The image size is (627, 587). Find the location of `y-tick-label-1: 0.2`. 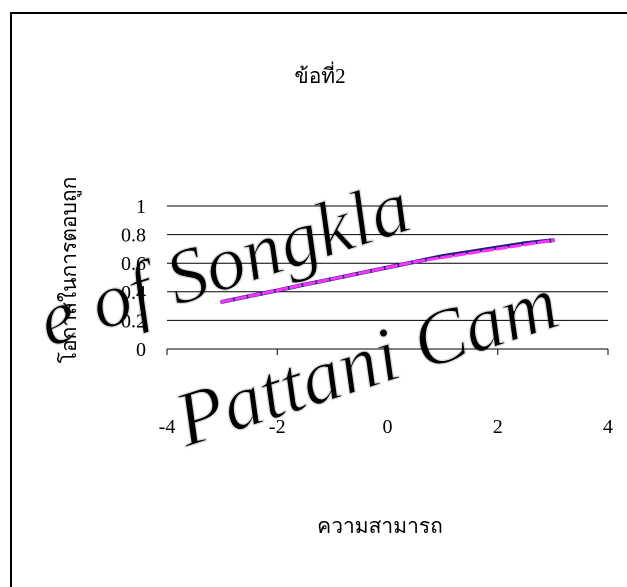

y-tick-label-1: 0.2 is located at coordinates (133, 321).